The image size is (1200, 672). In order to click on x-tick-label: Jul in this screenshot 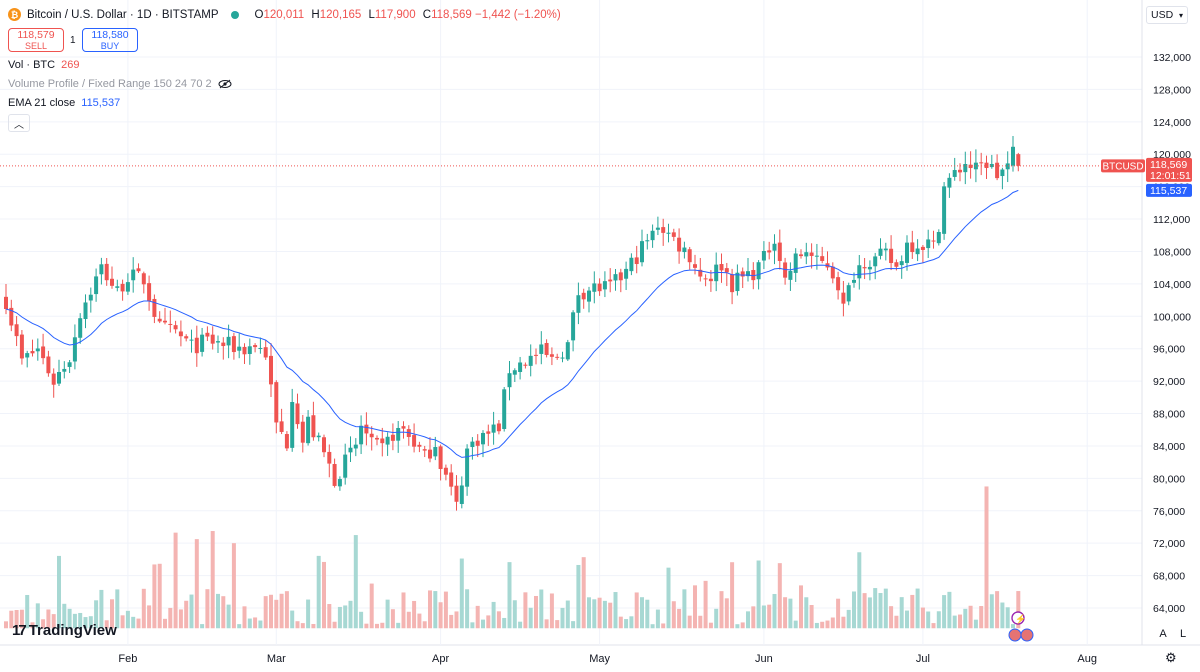, I will do `click(923, 659)`.